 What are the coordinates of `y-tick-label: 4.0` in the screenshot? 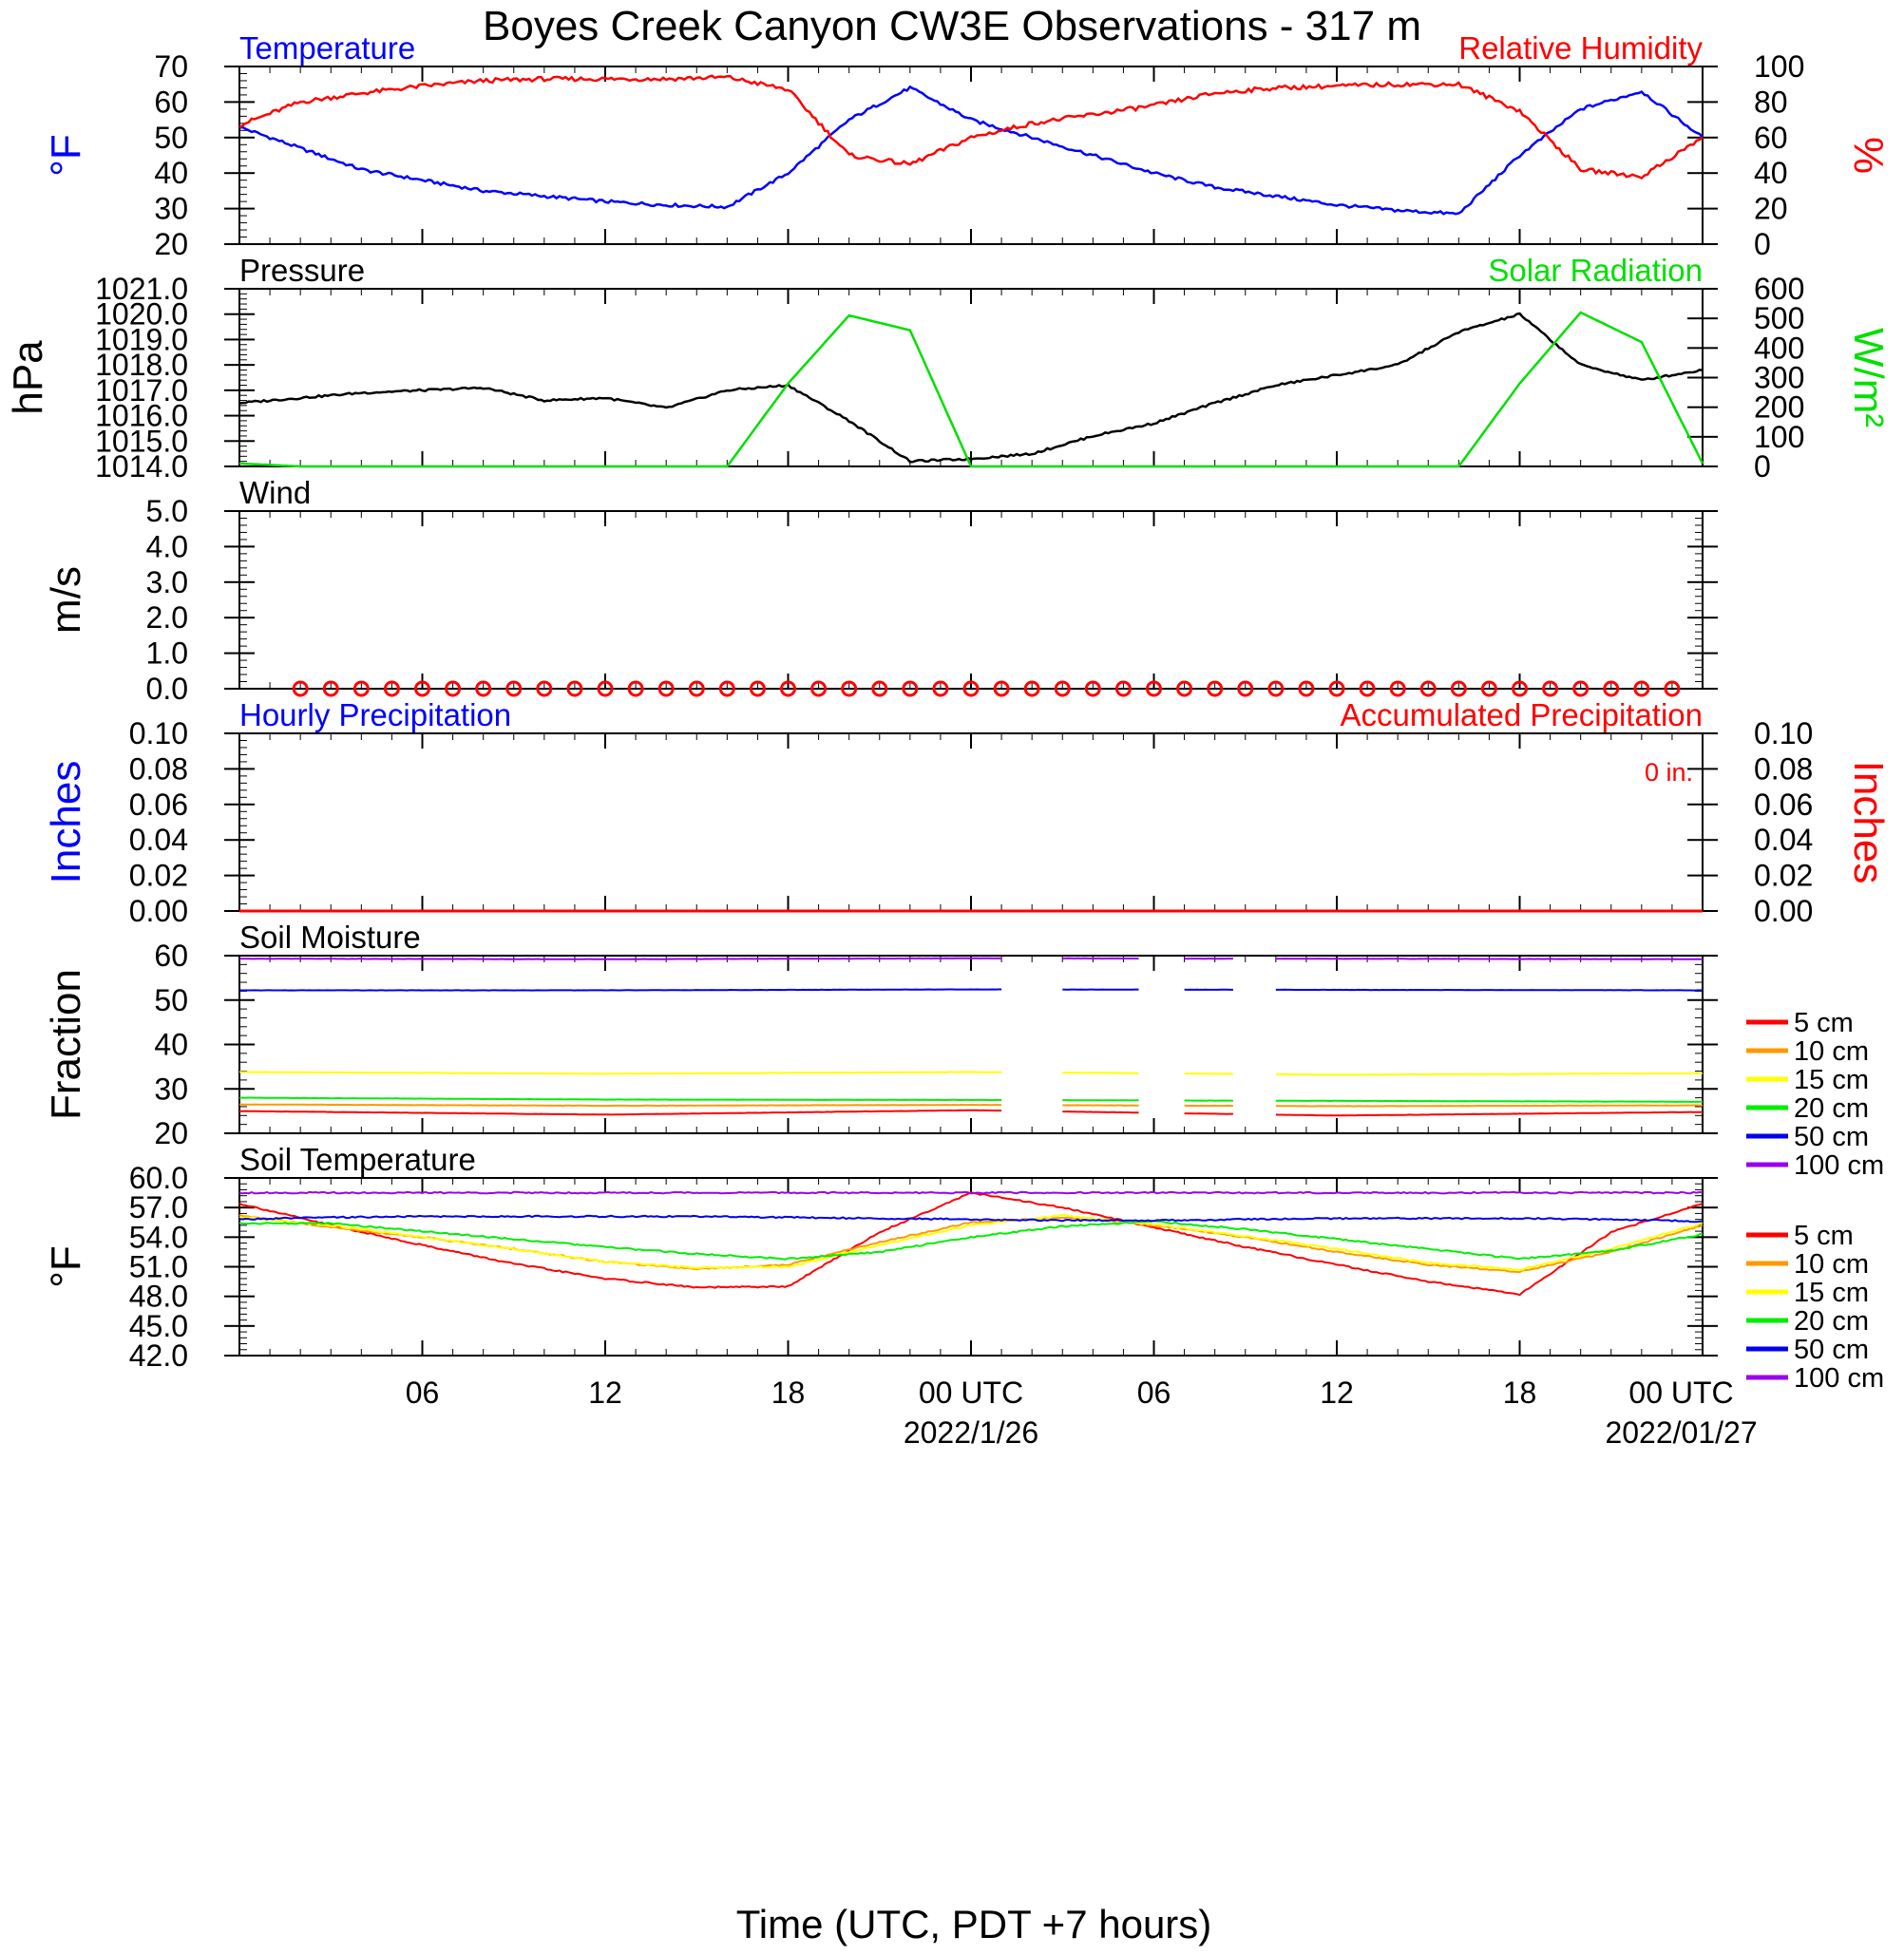 It's located at (167, 546).